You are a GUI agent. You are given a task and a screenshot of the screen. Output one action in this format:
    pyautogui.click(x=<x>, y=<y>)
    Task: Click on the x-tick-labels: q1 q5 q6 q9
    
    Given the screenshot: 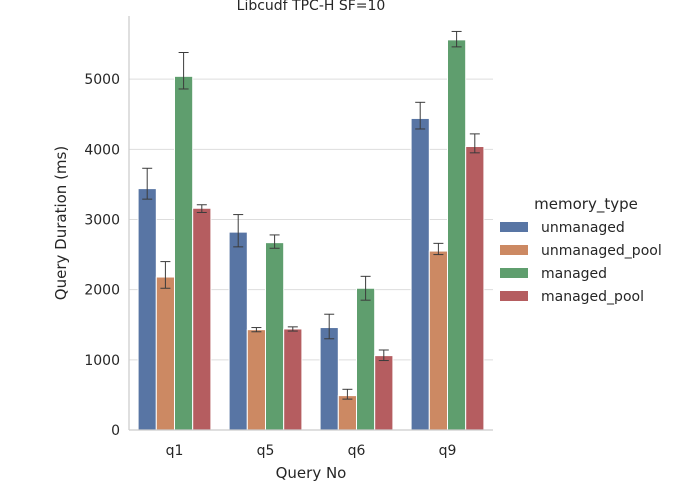 What is the action you would take?
    pyautogui.click(x=311, y=451)
    